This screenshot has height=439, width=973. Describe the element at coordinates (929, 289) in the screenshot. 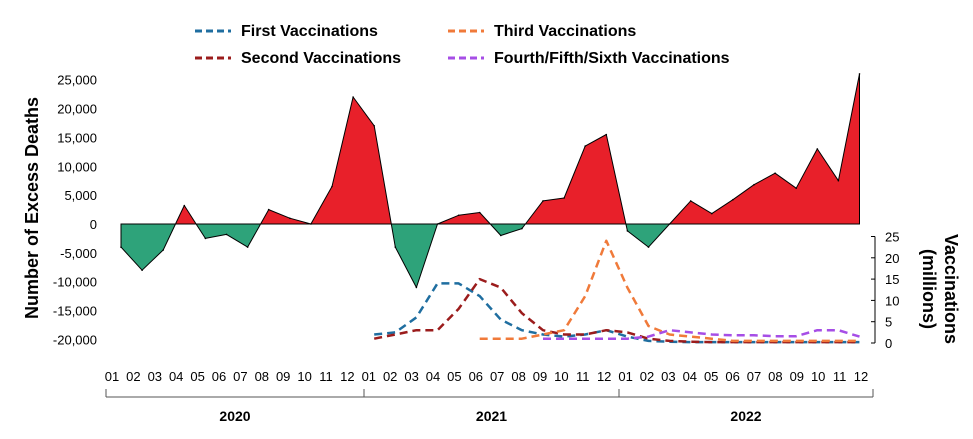

I see `y2-label-line2: (millions)` at that location.